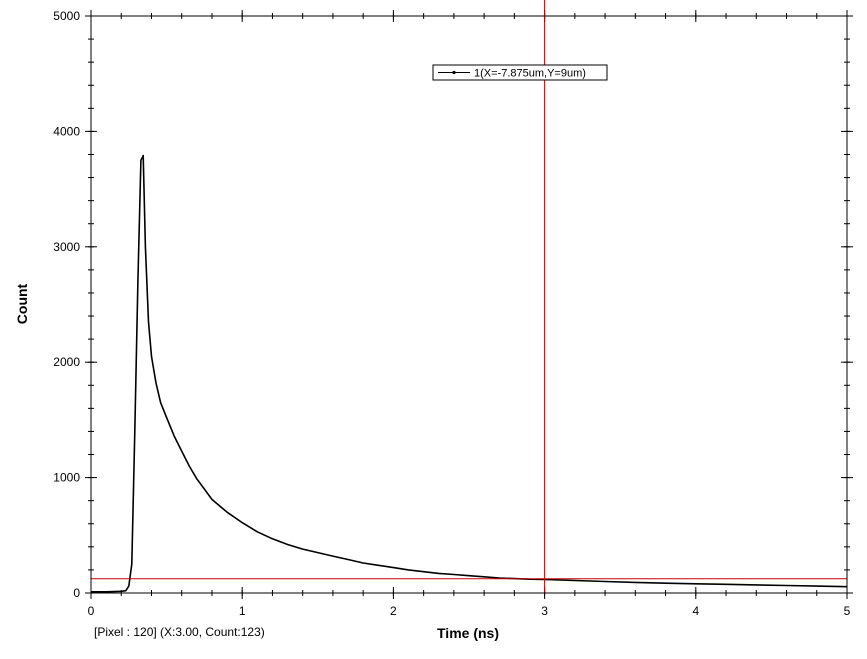 This screenshot has height=659, width=867. I want to click on x-axis-title: Time (ns), so click(468, 633).